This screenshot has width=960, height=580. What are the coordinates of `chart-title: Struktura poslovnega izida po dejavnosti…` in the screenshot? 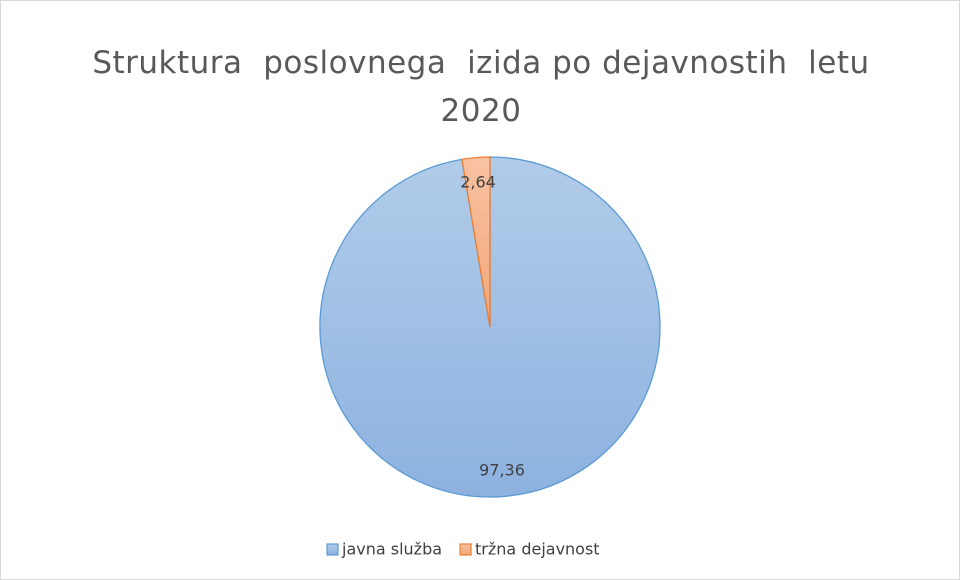 It's located at (486, 87).